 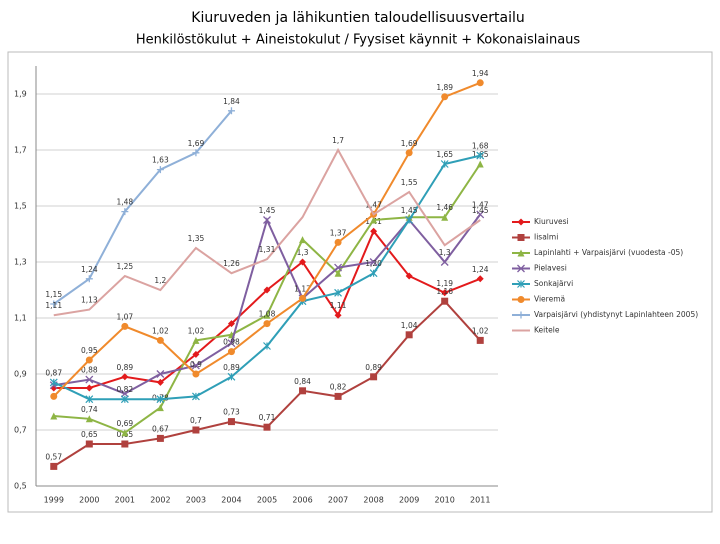 What do you see at coordinates (373, 500) in the screenshot?
I see `x-tick-label: 2008` at bounding box center [373, 500].